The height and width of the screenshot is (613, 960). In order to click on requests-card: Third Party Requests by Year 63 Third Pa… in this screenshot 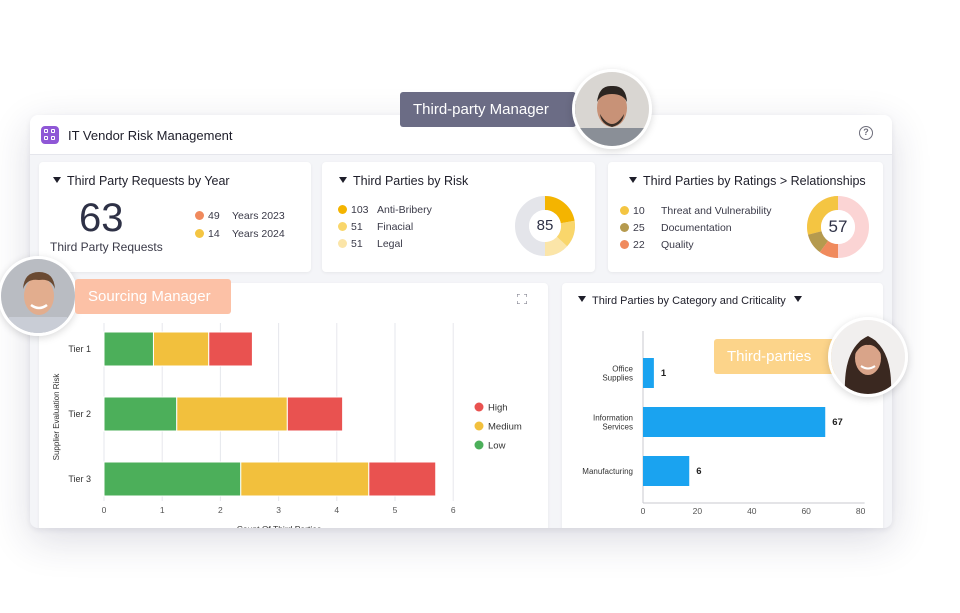, I will do `click(175, 217)`.